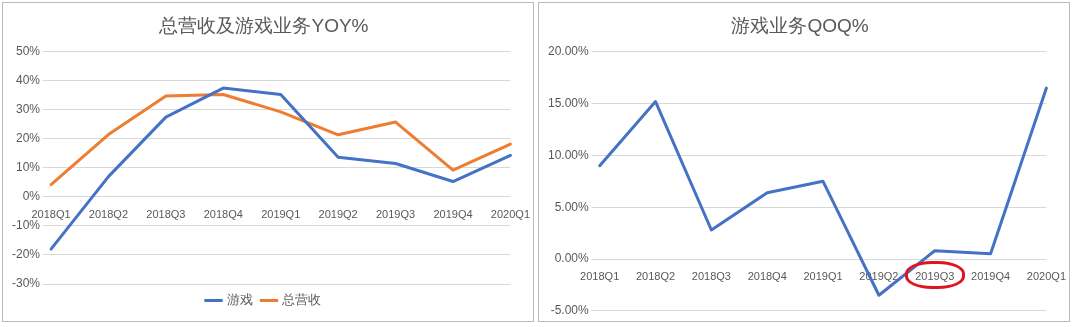 This screenshot has width=1080, height=327. I want to click on y-tick-label: 0.00%, so click(572, 258).